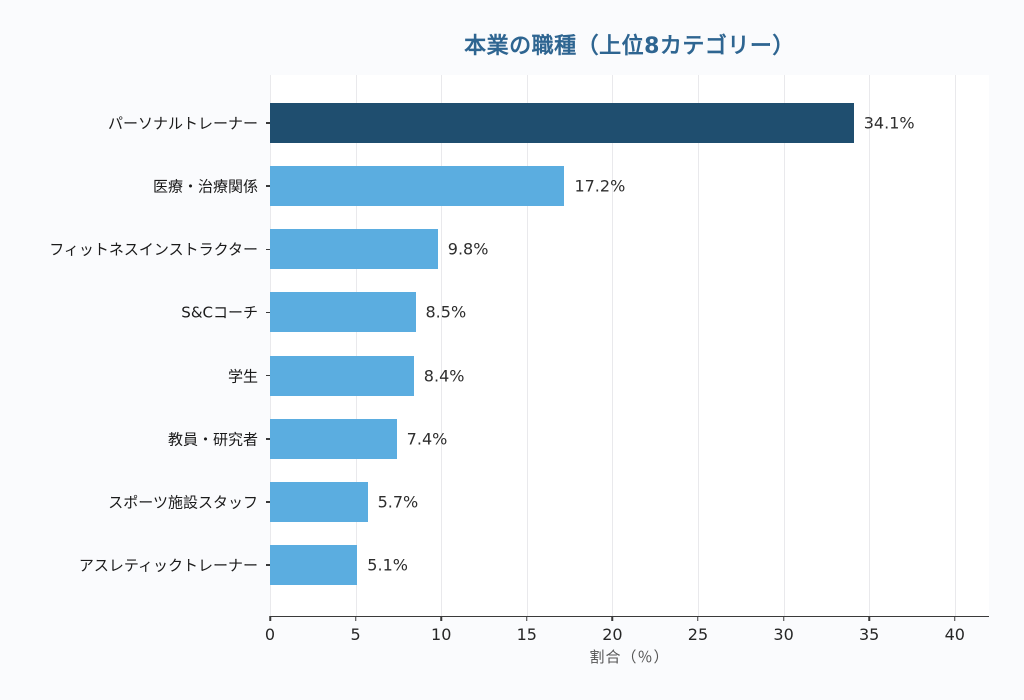 The width and height of the screenshot is (1024, 700). Describe the element at coordinates (270, 634) in the screenshot. I see `x-tick-label: 0` at that location.